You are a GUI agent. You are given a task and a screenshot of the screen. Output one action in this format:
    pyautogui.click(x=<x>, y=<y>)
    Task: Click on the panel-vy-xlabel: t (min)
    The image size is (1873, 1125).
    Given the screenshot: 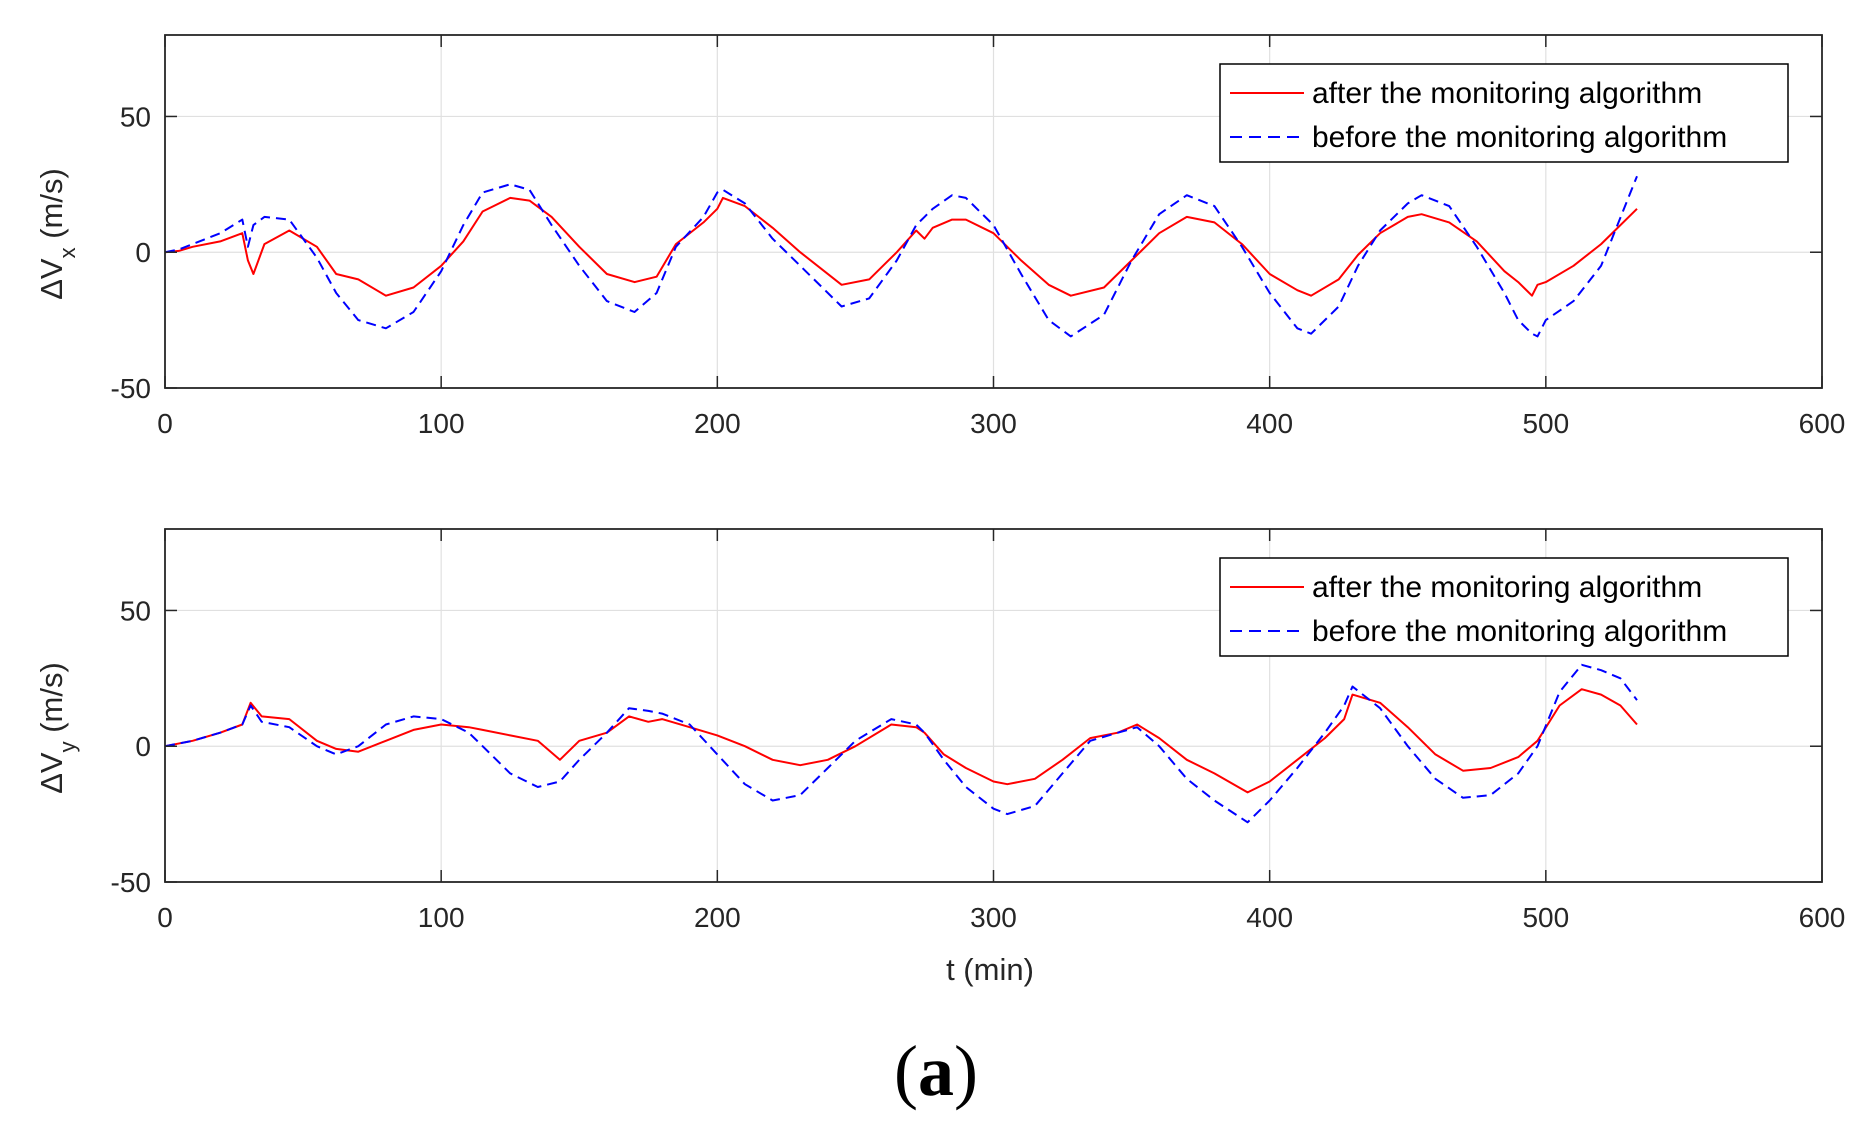 What is the action you would take?
    pyautogui.click(x=990, y=969)
    